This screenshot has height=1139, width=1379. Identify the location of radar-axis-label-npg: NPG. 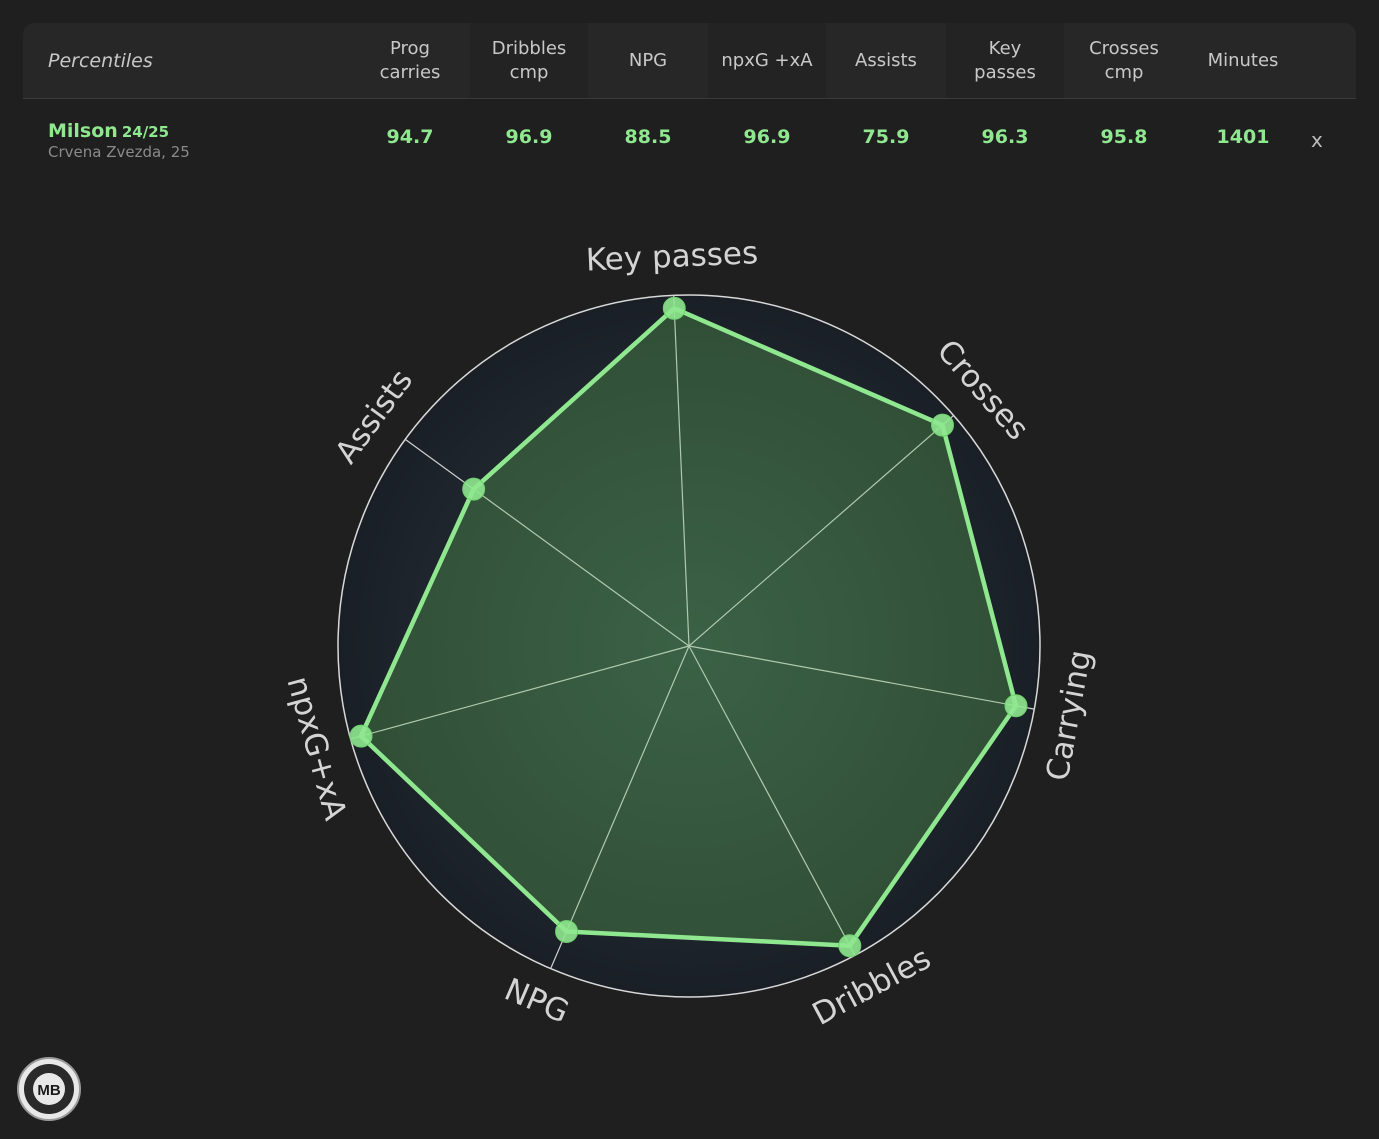
(536, 1001).